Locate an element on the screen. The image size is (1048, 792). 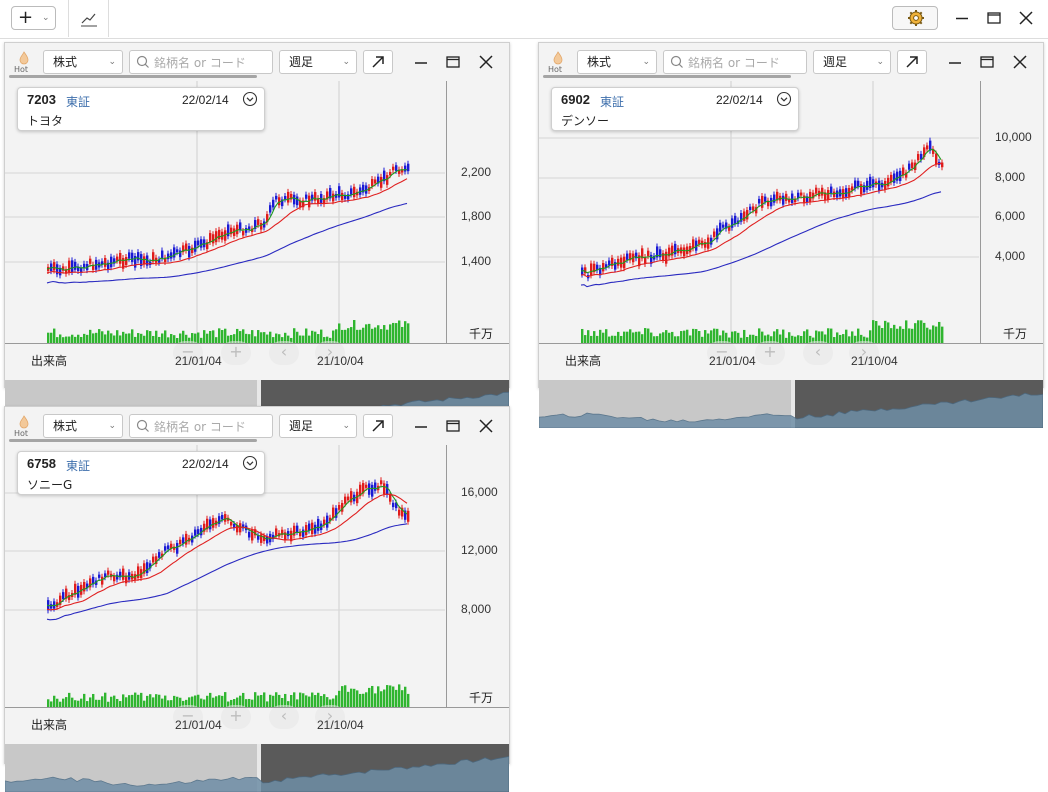
search-icon is located at coordinates (142, 426).